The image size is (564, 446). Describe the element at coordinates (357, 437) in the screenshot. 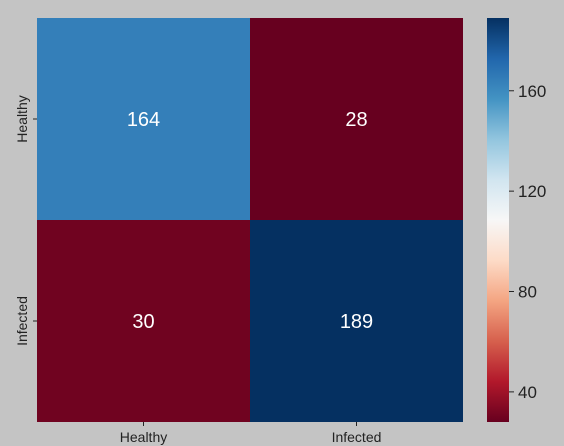

I see `x-tick-label: Infected` at that location.